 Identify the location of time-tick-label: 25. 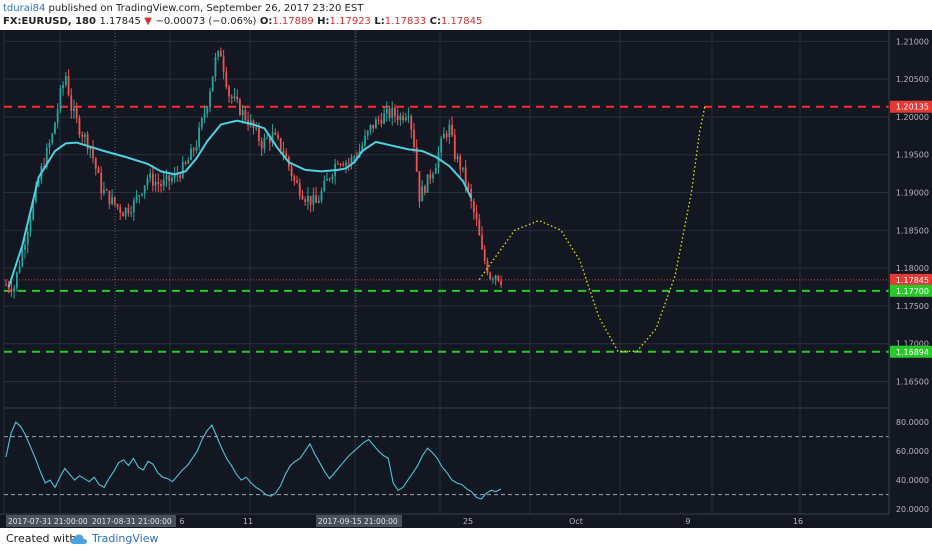
(468, 521).